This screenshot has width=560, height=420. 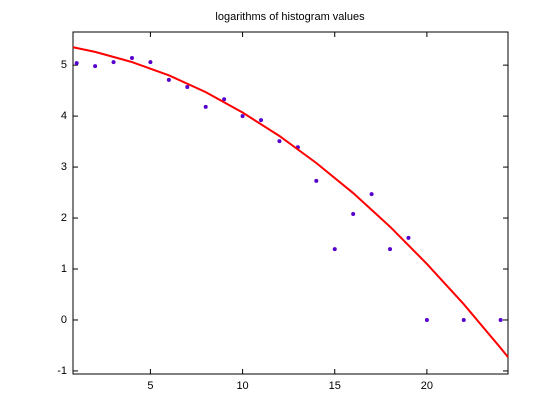 What do you see at coordinates (290, 17) in the screenshot?
I see `chart-title: logarithms of histogram values` at bounding box center [290, 17].